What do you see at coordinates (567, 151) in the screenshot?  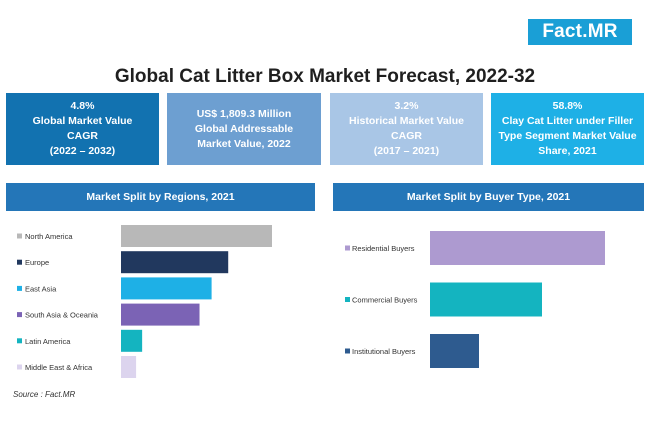 I see `kpi-text-line: Share, 2021` at bounding box center [567, 151].